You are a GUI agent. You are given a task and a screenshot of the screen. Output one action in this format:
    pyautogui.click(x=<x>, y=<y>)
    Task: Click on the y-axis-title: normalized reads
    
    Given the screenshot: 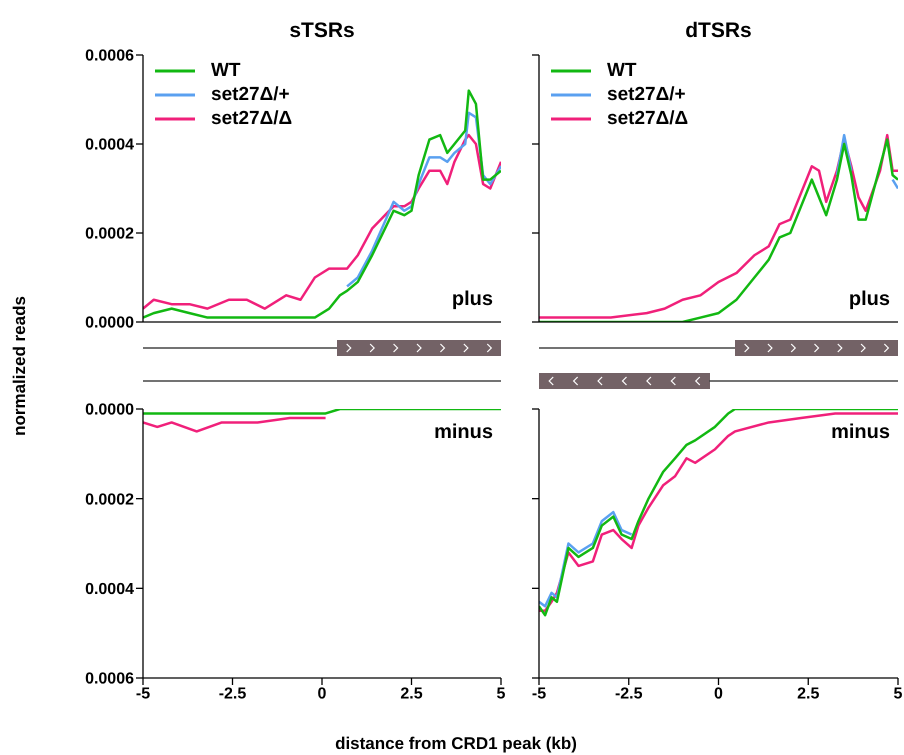 What is the action you would take?
    pyautogui.click(x=20, y=366)
    